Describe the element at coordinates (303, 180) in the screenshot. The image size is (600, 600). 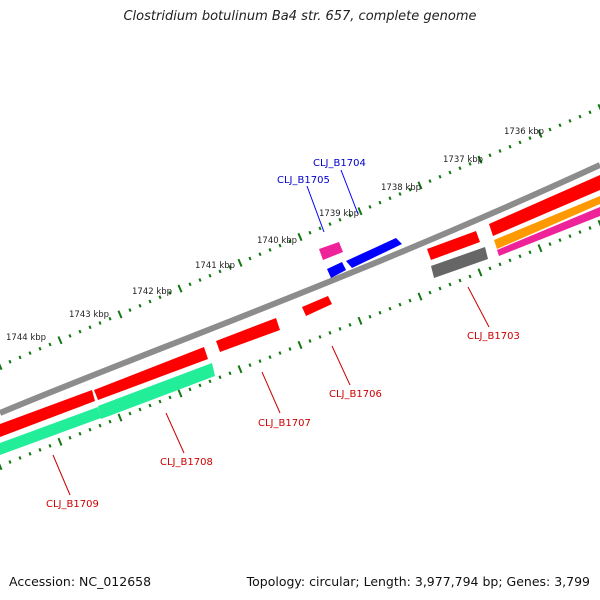
I see `gene-label-CLJ_B1705: CLJ_B1705` at that location.